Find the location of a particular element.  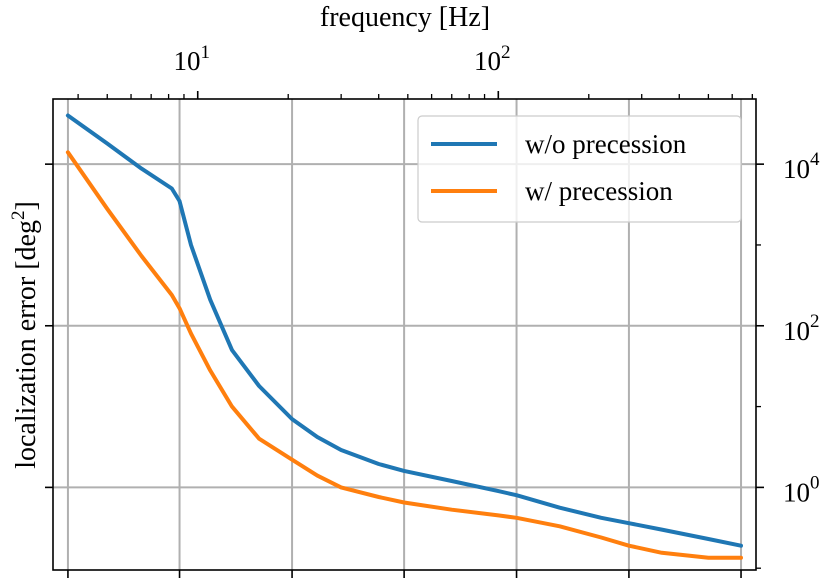

y-axis-label: localization error [deg2] is located at coordinates (25, 335).